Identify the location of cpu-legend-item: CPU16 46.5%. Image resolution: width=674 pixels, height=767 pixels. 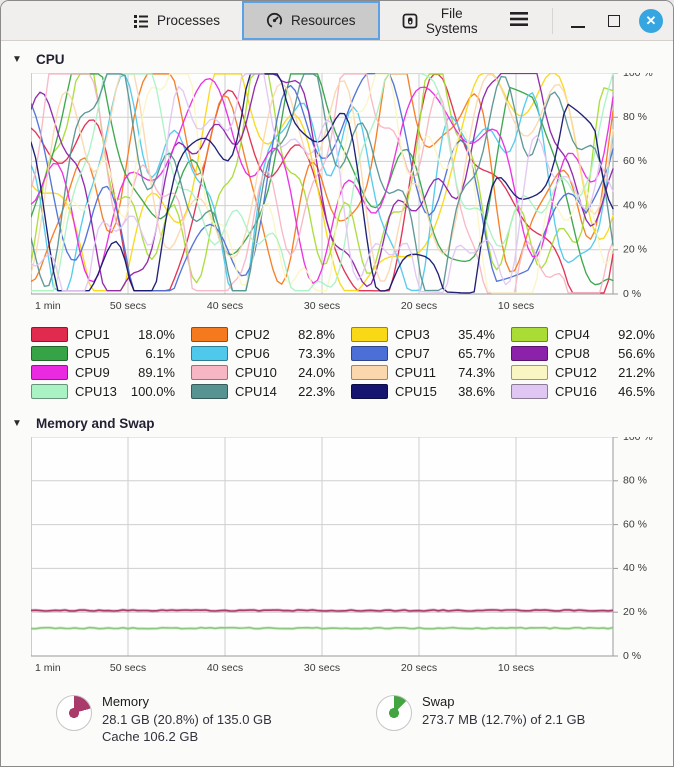
(583, 391).